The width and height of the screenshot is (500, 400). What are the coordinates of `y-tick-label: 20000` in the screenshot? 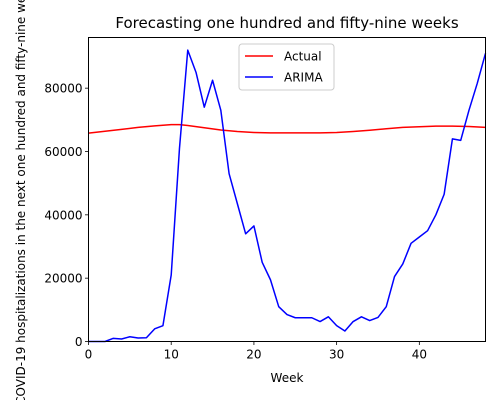 It's located at (63, 279).